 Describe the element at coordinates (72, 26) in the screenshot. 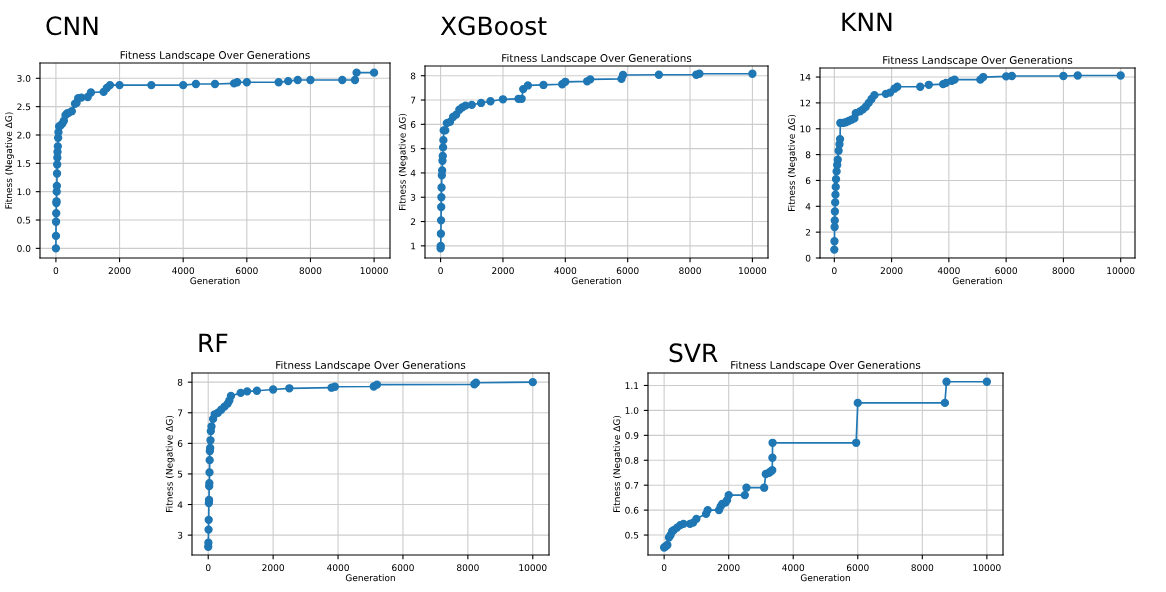

I see `text: CNN` at that location.